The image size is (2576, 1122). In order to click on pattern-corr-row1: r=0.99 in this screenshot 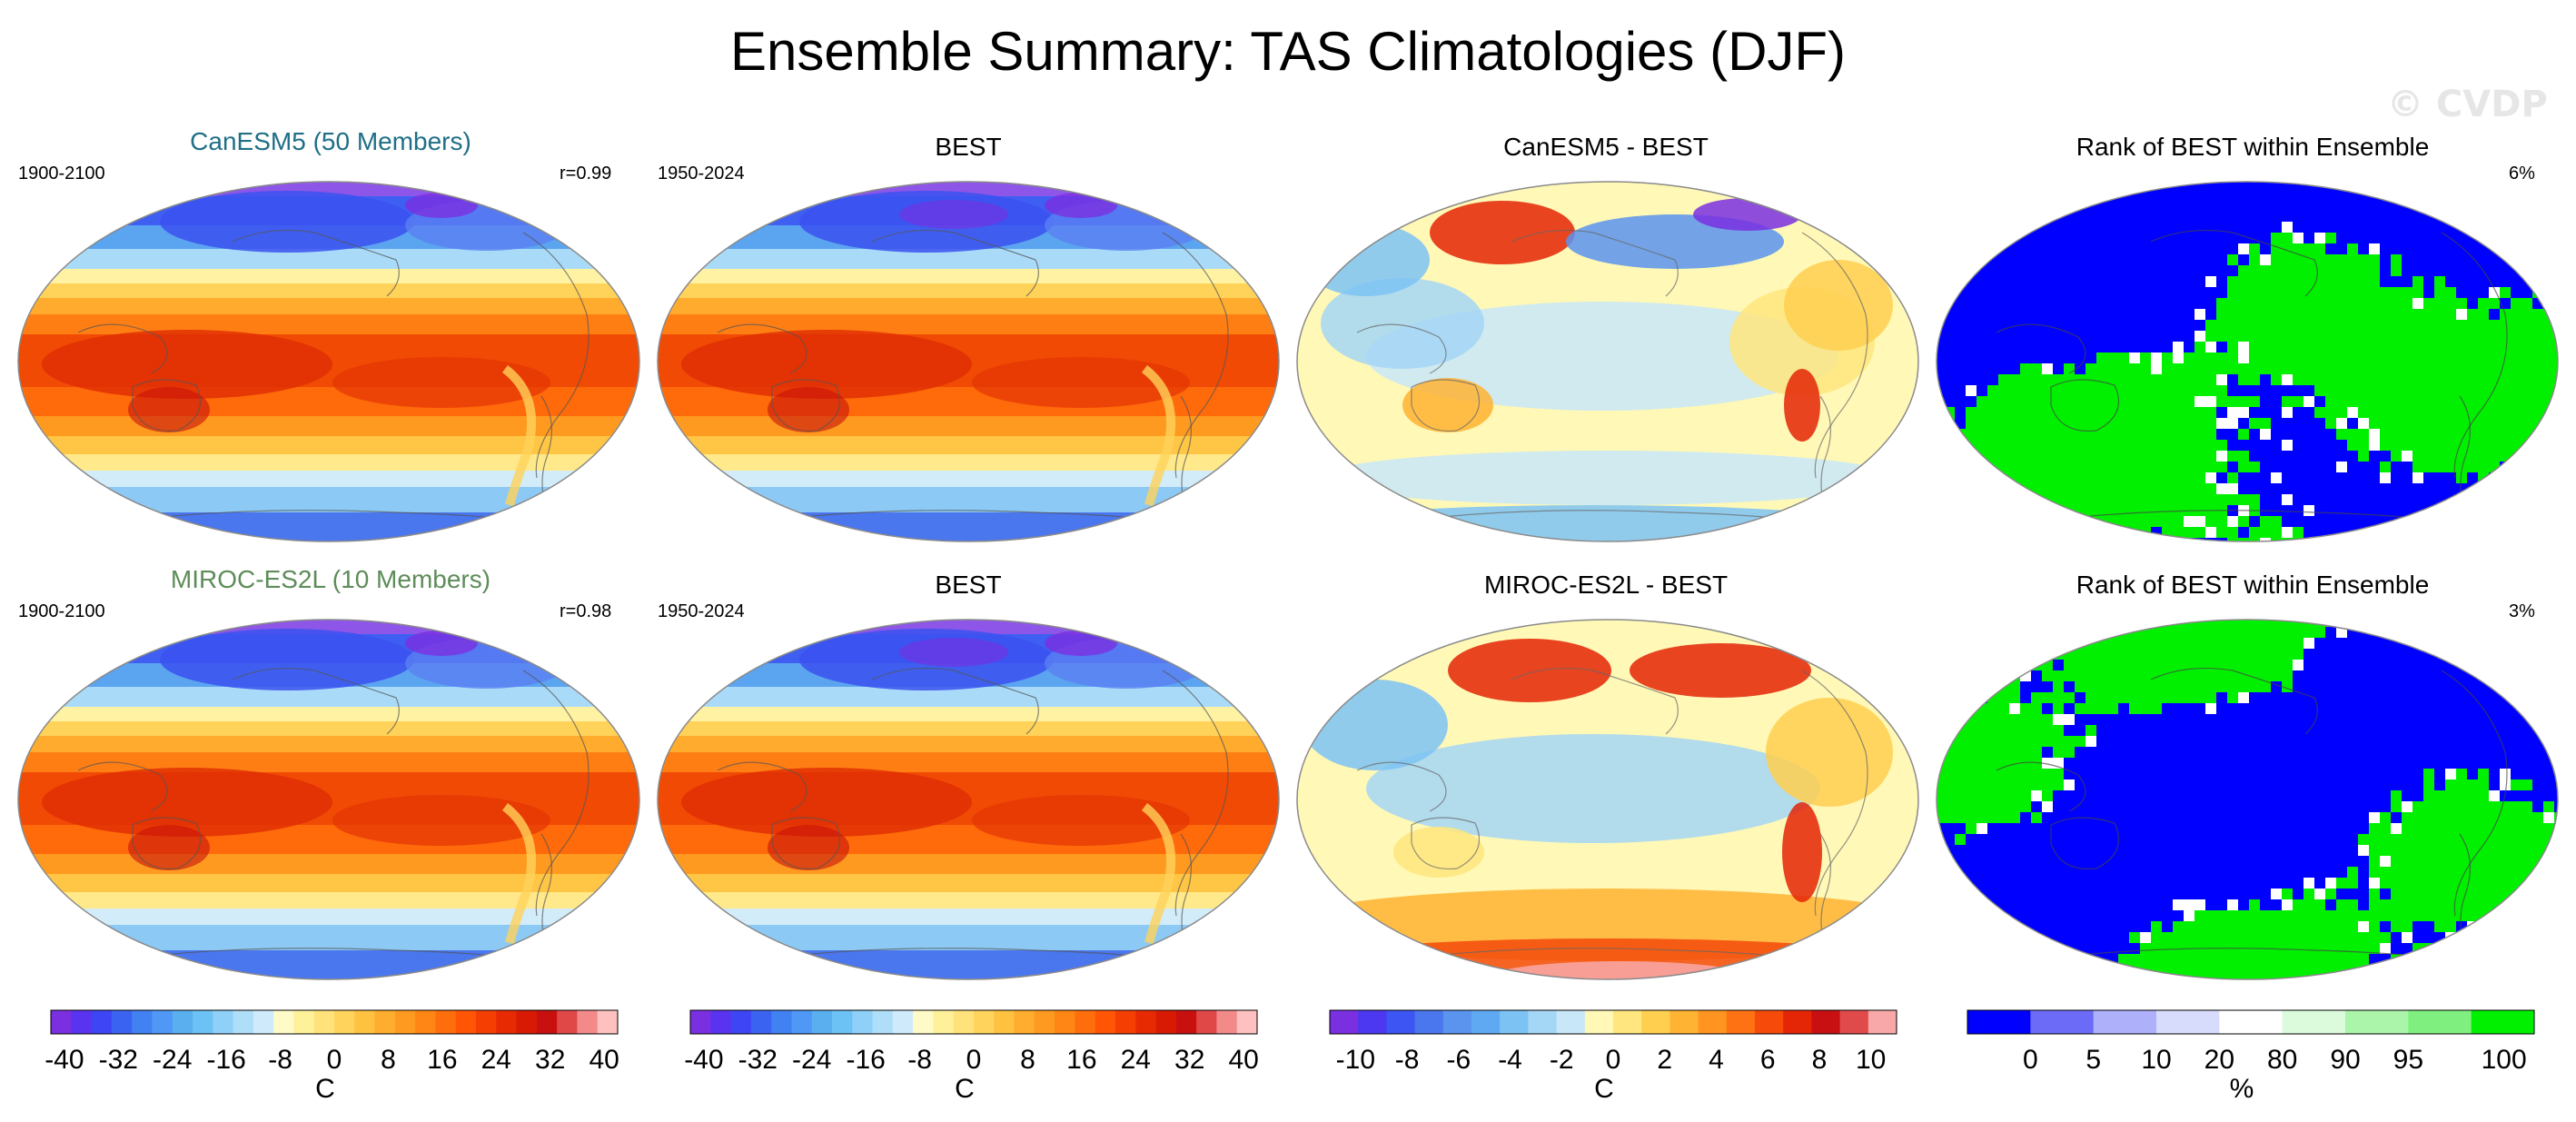, I will do `click(586, 174)`.